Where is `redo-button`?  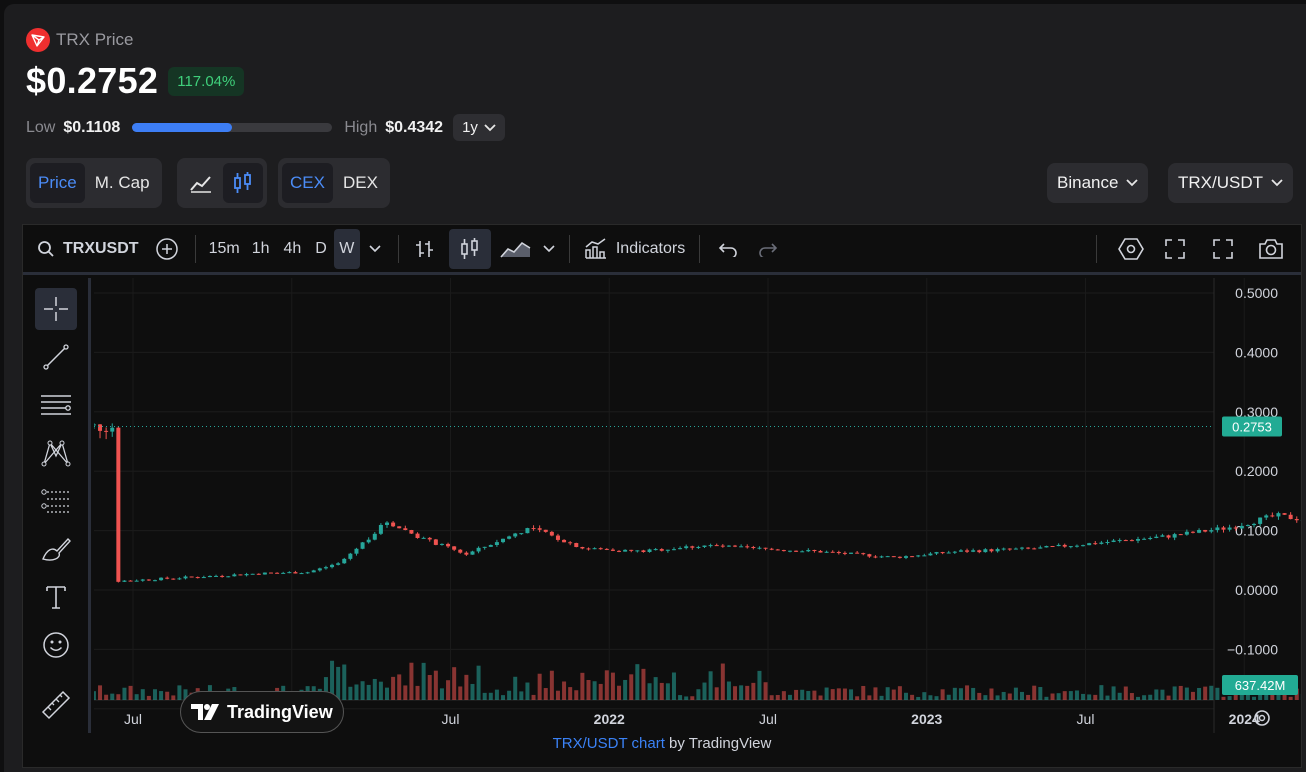
redo-button is located at coordinates (768, 249).